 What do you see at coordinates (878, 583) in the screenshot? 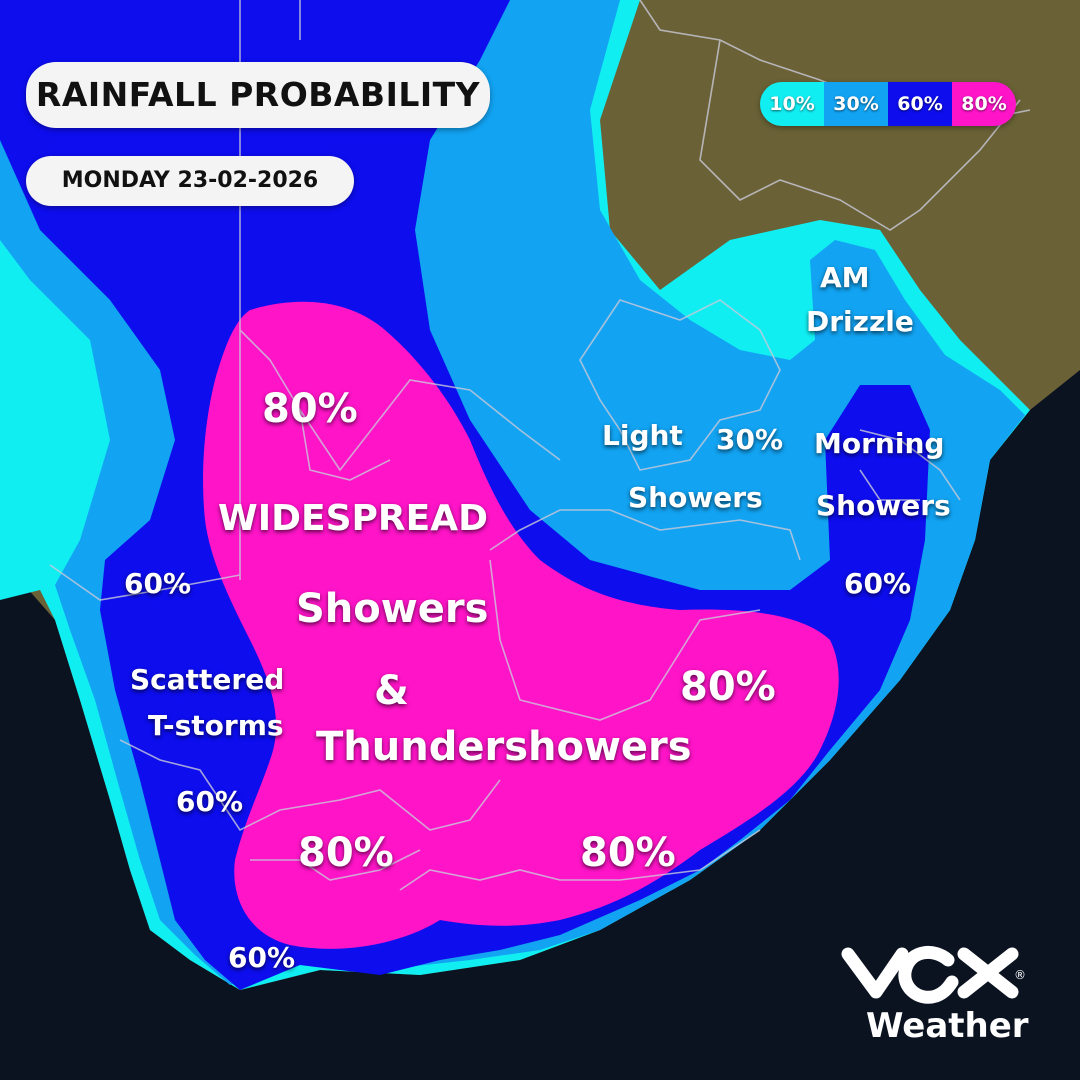
I see `label-northeast-60: 60%` at bounding box center [878, 583].